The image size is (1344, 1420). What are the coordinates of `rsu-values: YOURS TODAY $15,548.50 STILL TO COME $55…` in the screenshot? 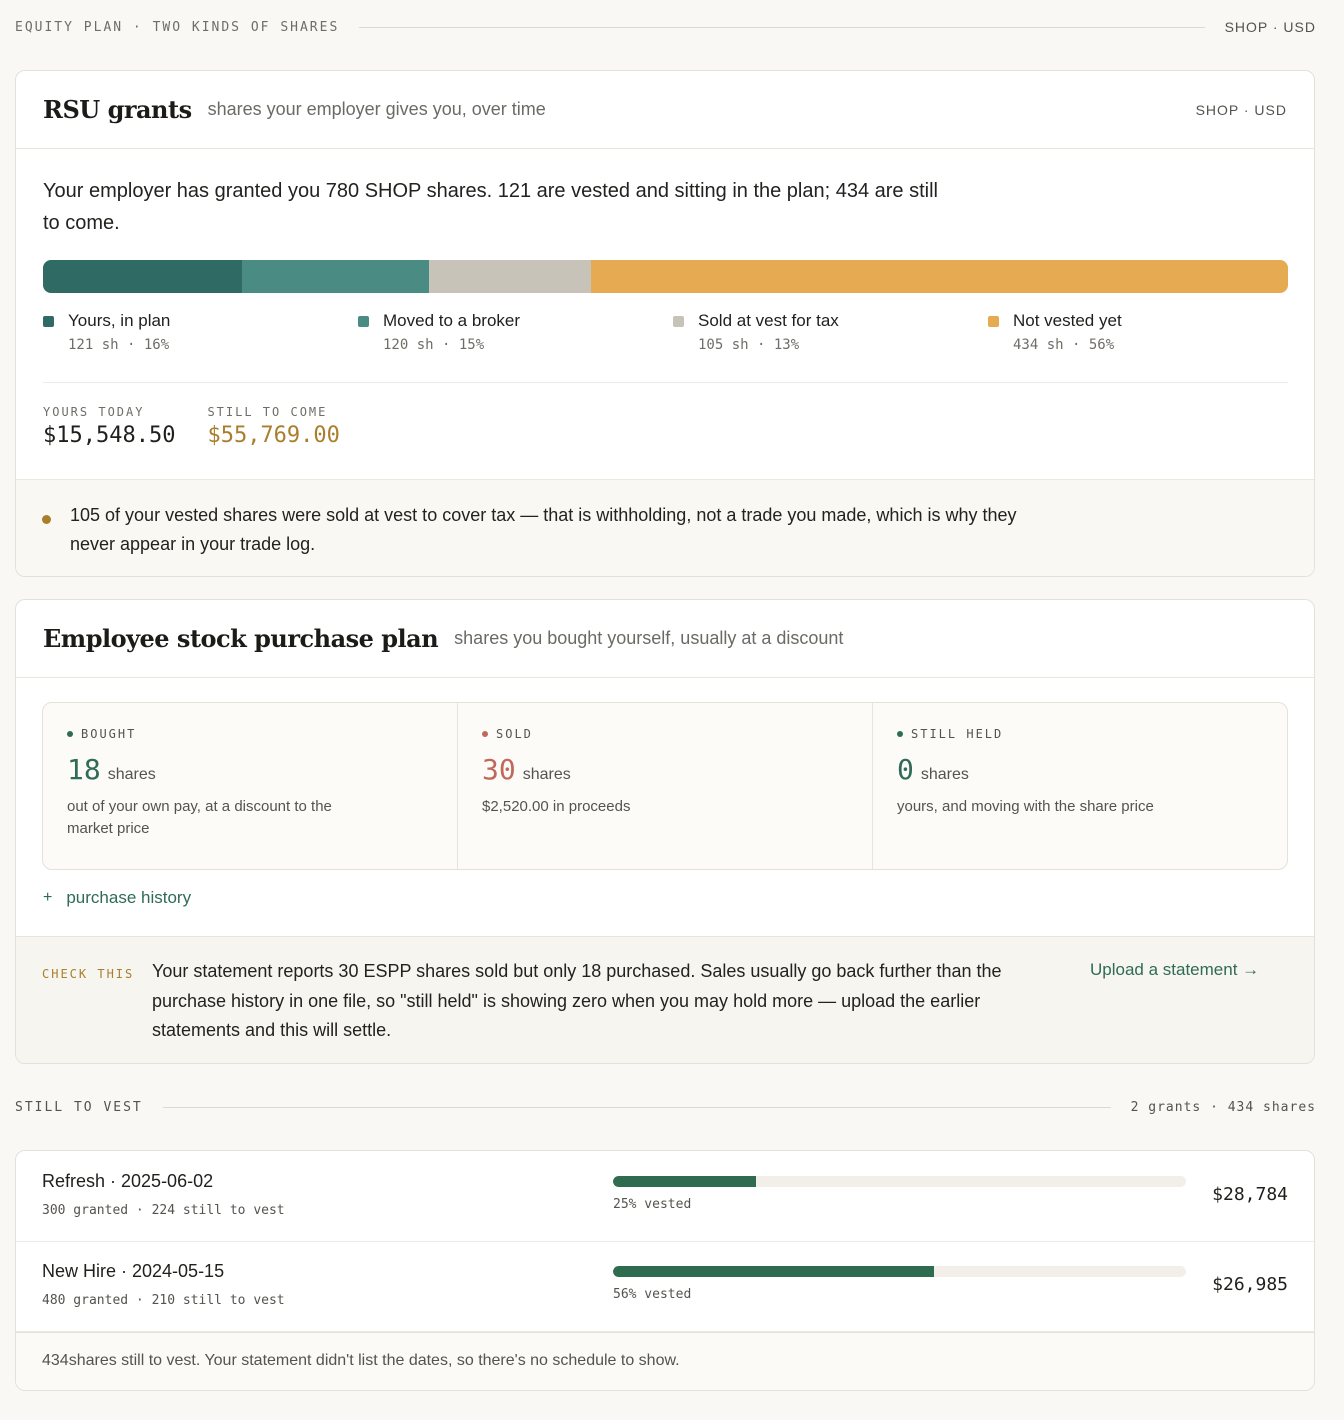 It's located at (207, 426).